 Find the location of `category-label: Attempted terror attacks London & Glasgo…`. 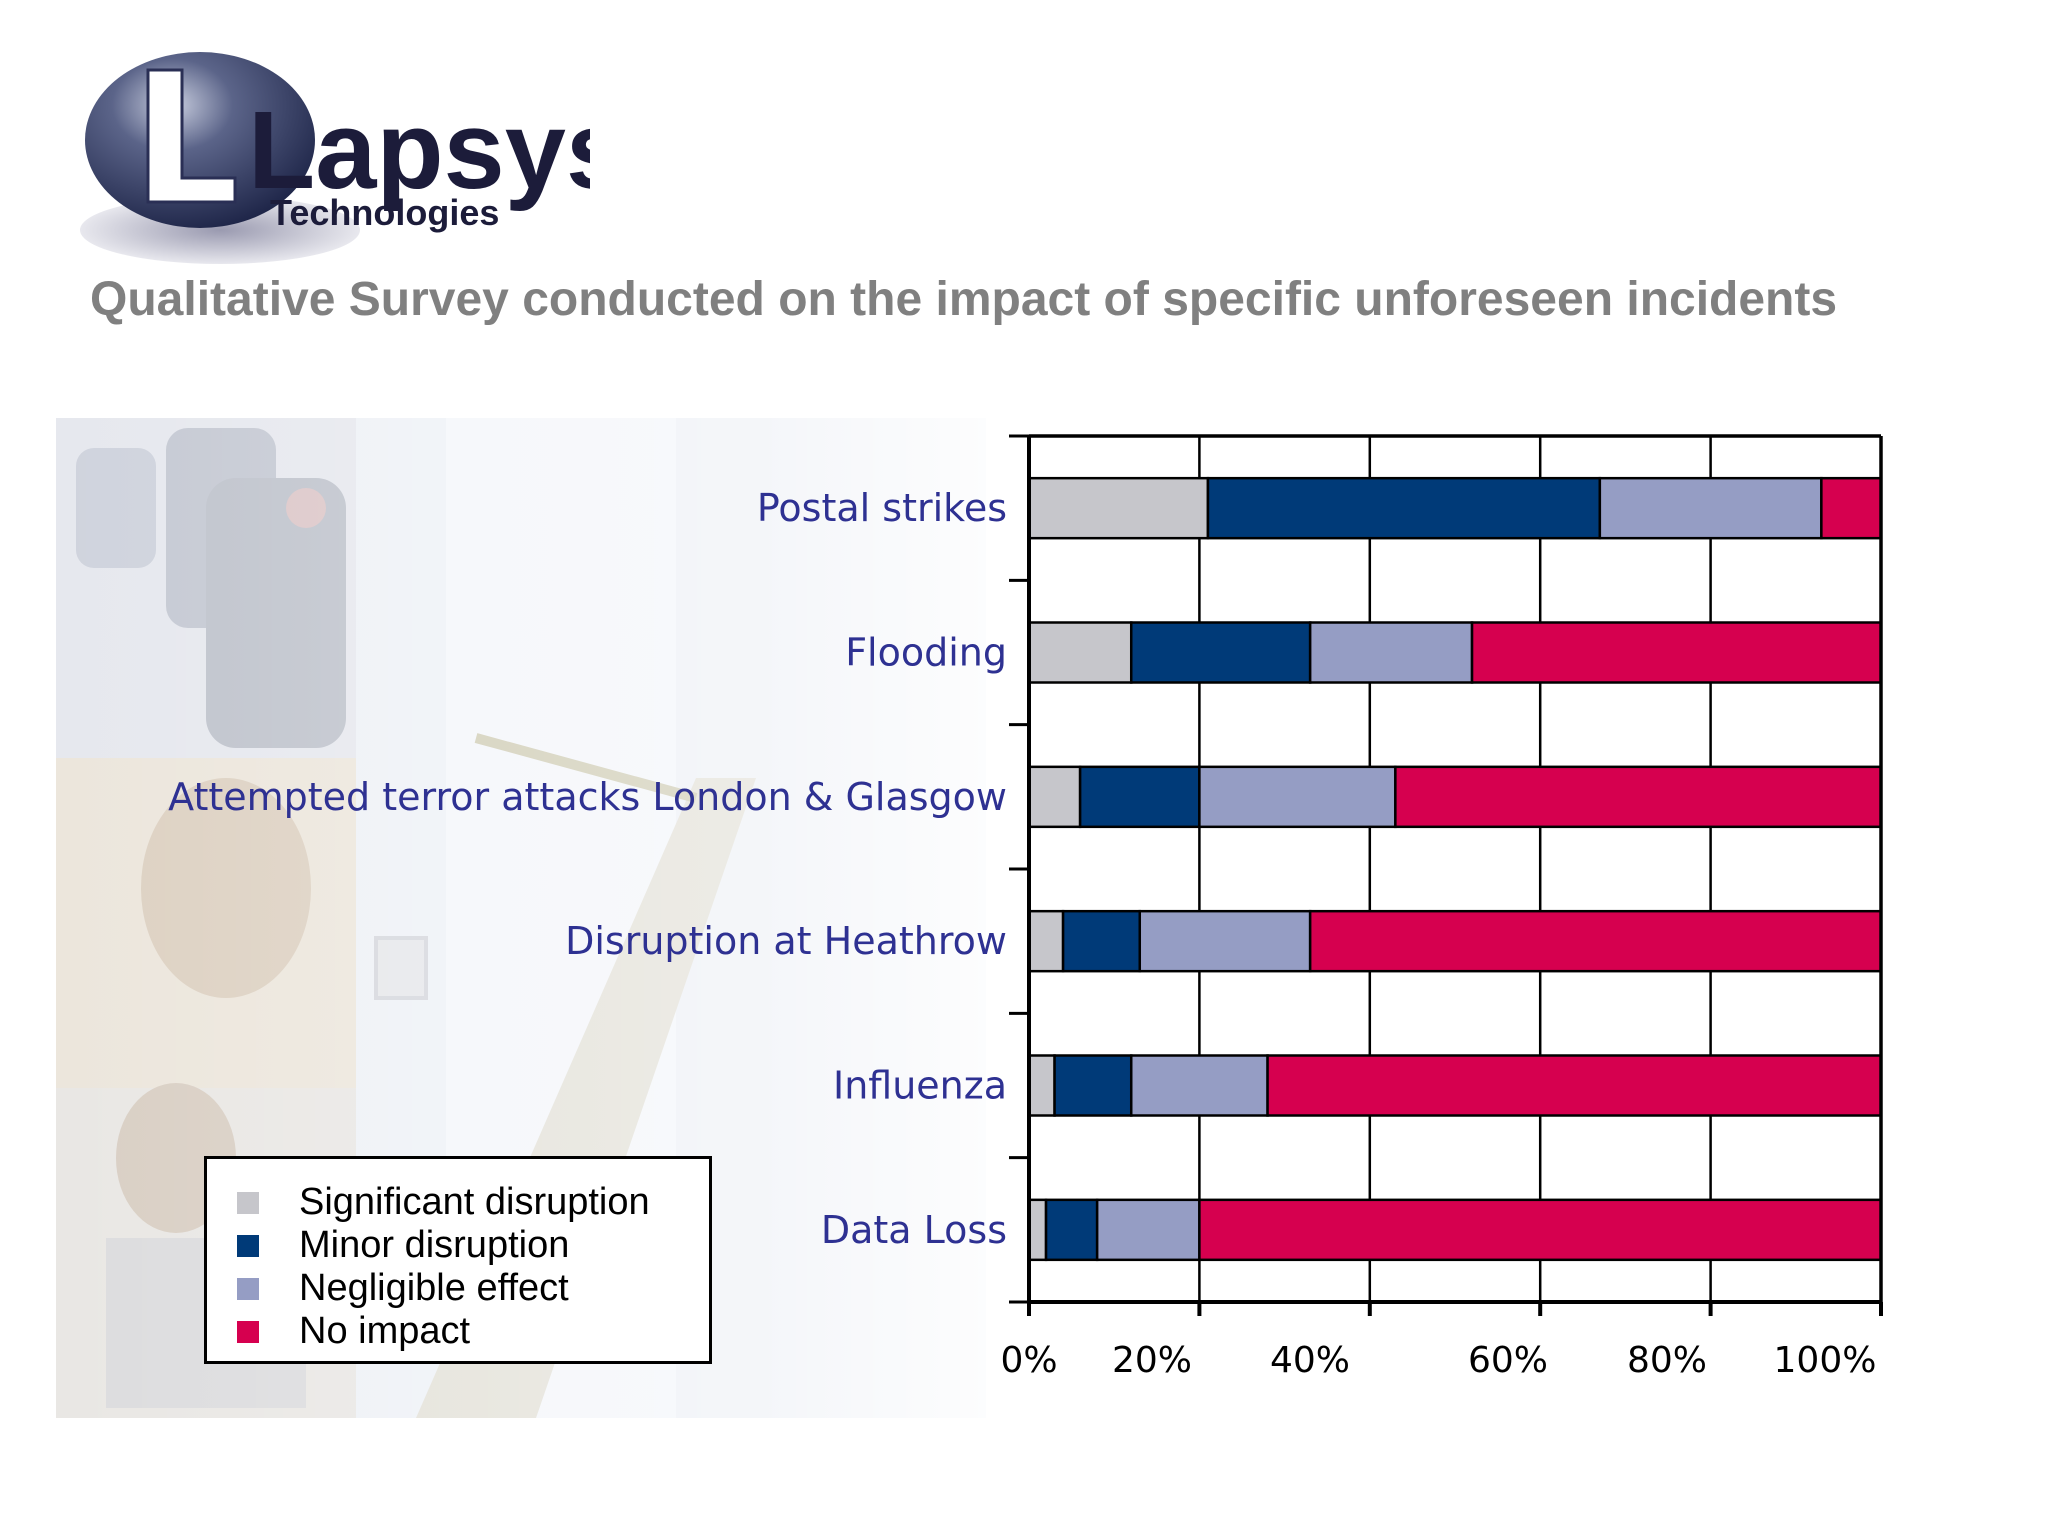

category-label: Attempted terror attacks London & Glasgo… is located at coordinates (587, 797).